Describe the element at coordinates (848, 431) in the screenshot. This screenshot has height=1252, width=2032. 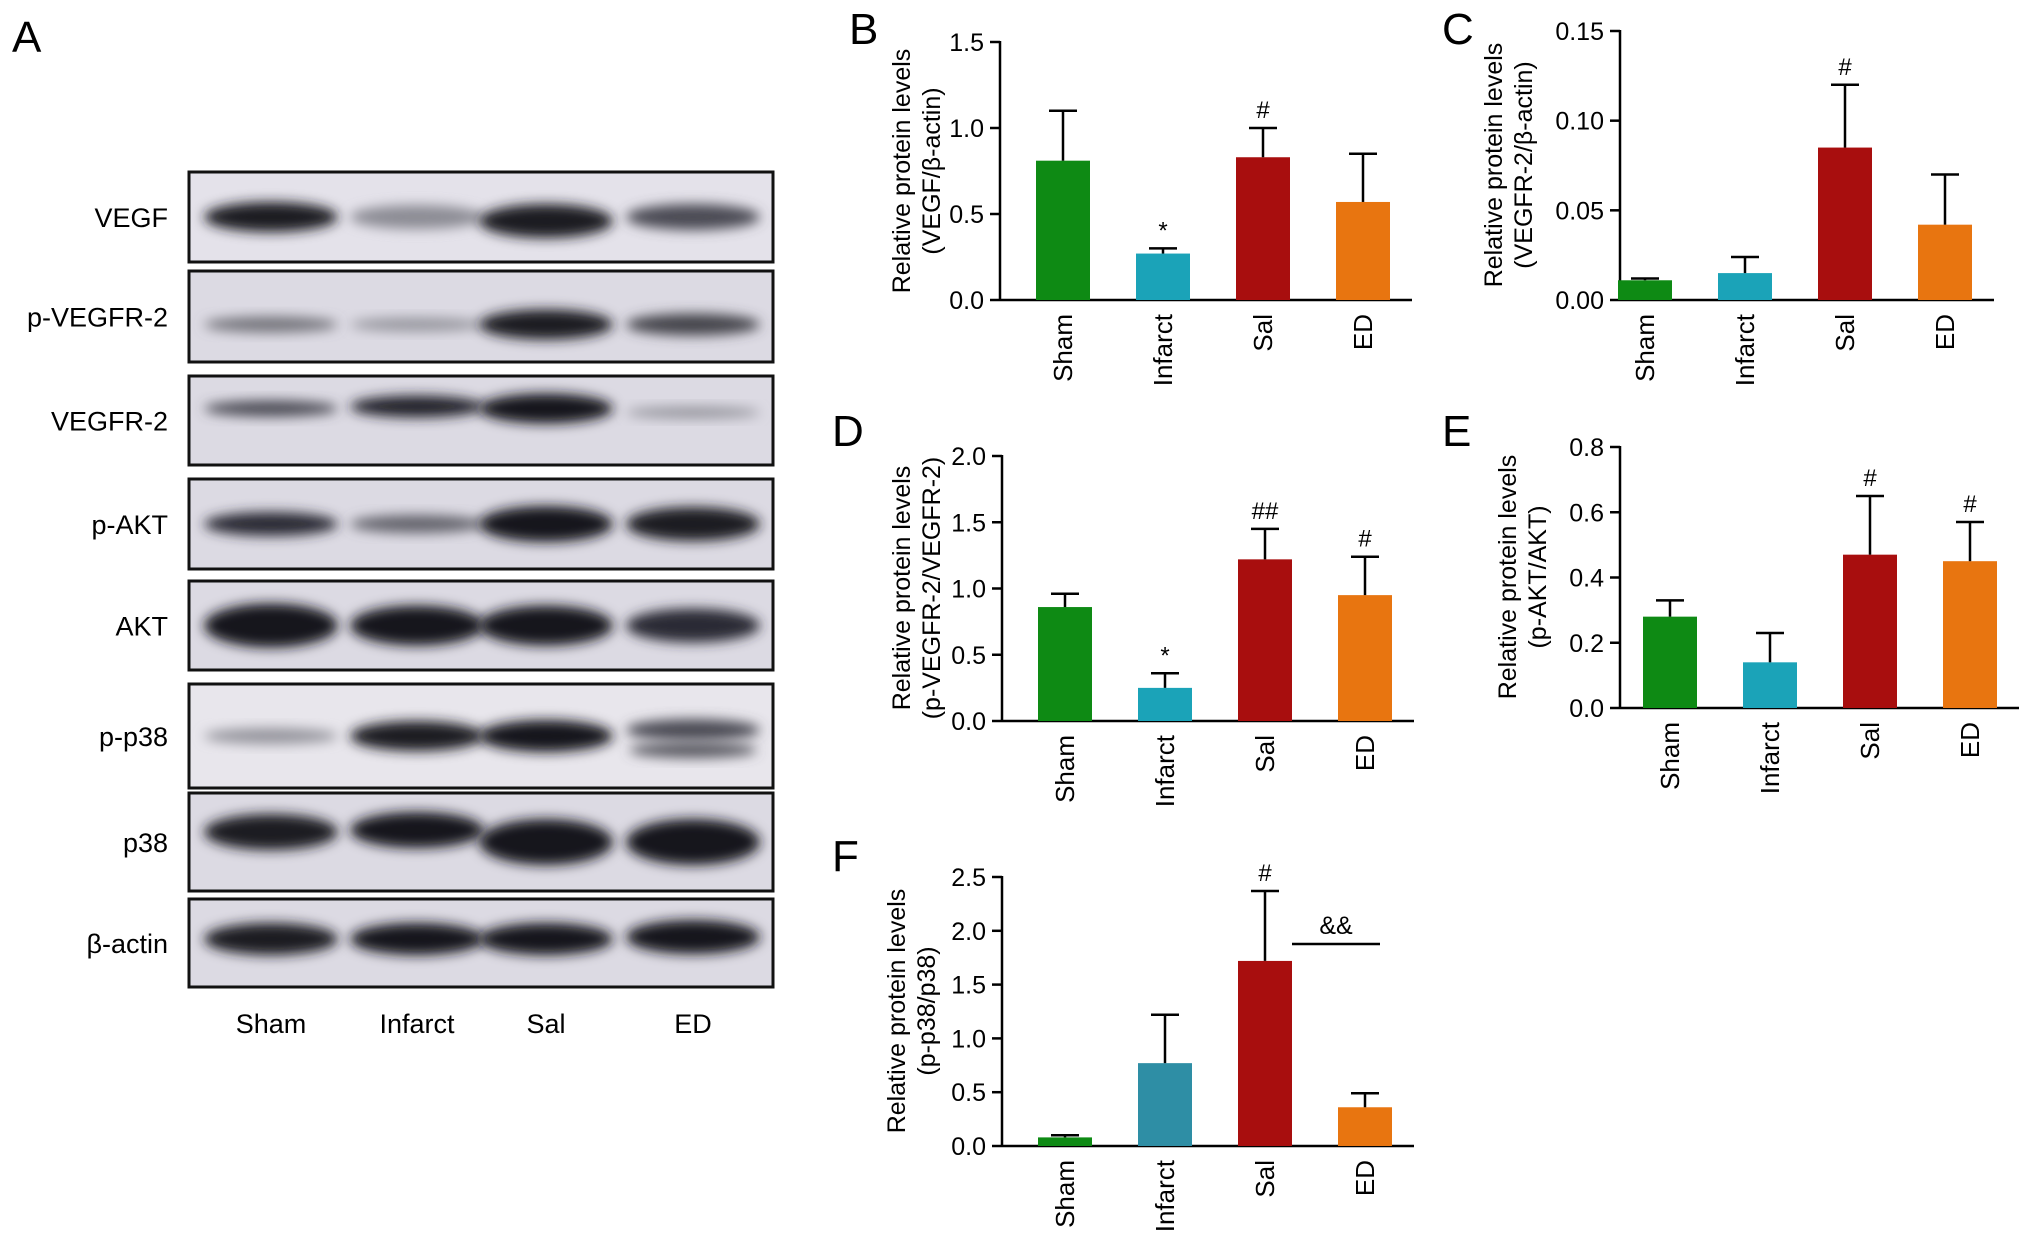
I see `panel-label-d: D` at that location.